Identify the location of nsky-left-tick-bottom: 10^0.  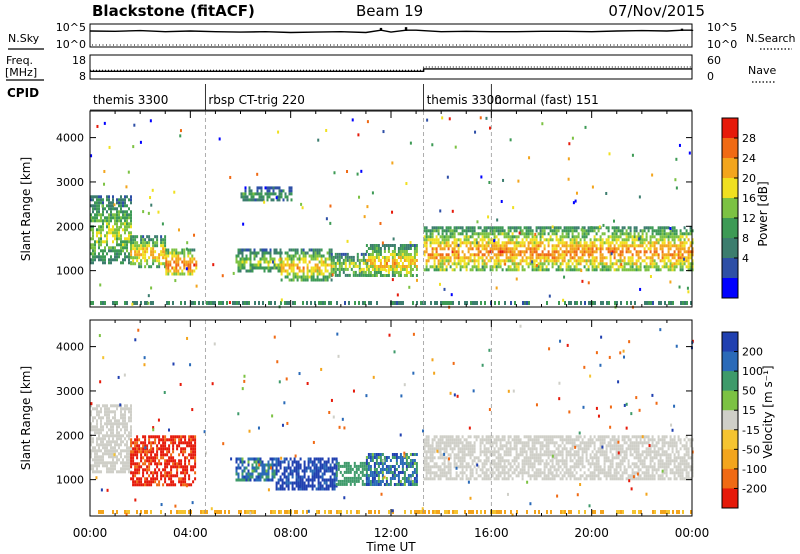
(71, 44).